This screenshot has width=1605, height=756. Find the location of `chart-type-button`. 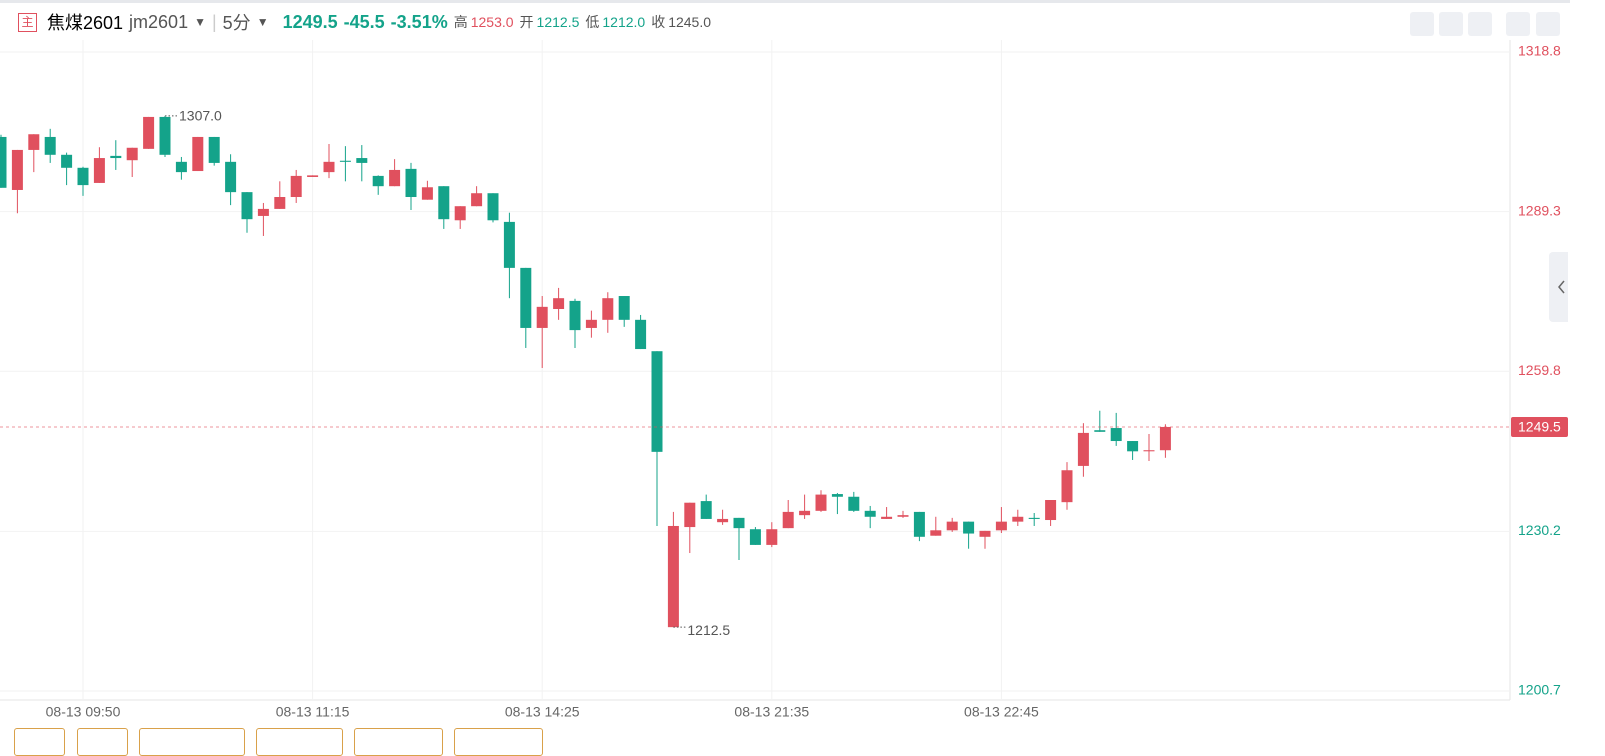

chart-type-button is located at coordinates (1480, 24).